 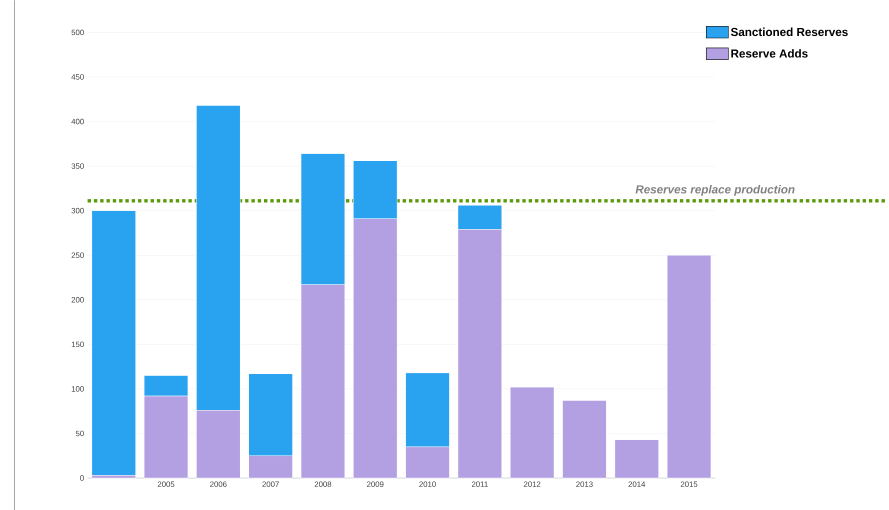 What do you see at coordinates (715, 190) in the screenshot?
I see `ref-line-label: Reserves replace production` at bounding box center [715, 190].